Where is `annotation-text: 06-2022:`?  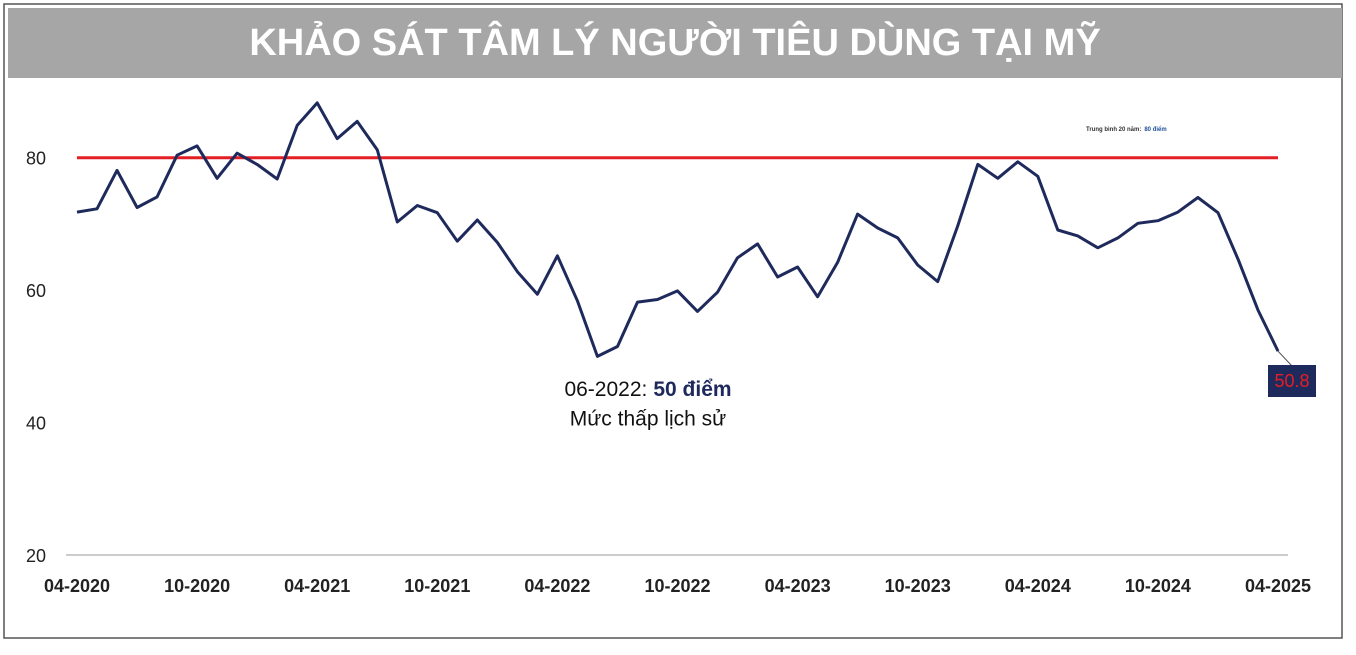
annotation-text: 06-2022: is located at coordinates (605, 389).